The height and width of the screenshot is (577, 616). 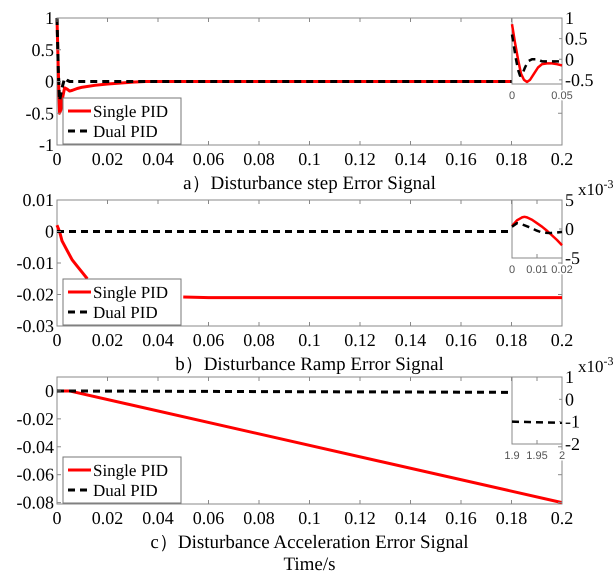 I want to click on y2-tick-label: 5, so click(x=569, y=200).